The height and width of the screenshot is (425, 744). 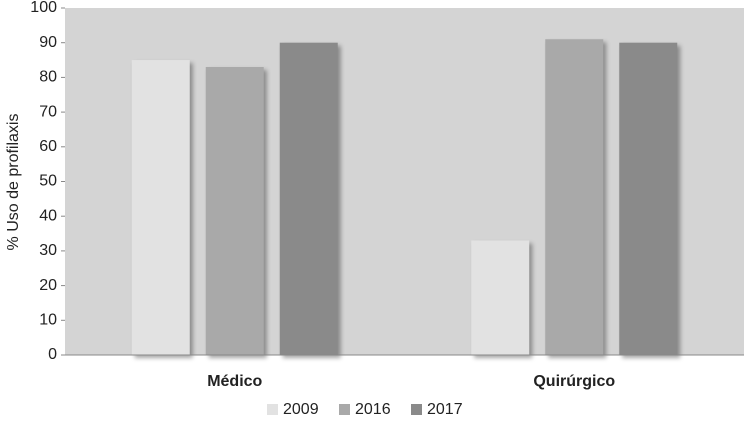 I want to click on y-tick-label: 60, so click(x=48, y=146).